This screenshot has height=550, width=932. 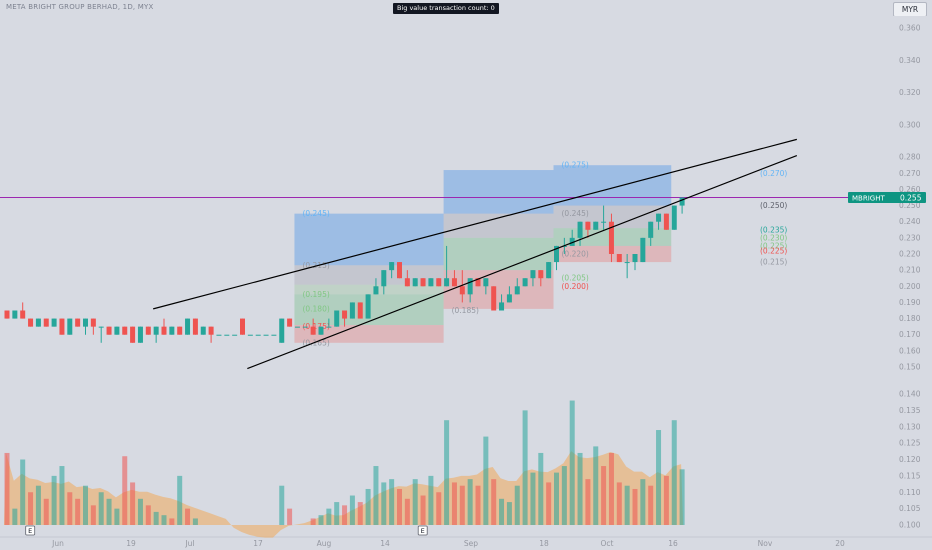 I want to click on volume-tick-label: 0.140, so click(x=910, y=394).